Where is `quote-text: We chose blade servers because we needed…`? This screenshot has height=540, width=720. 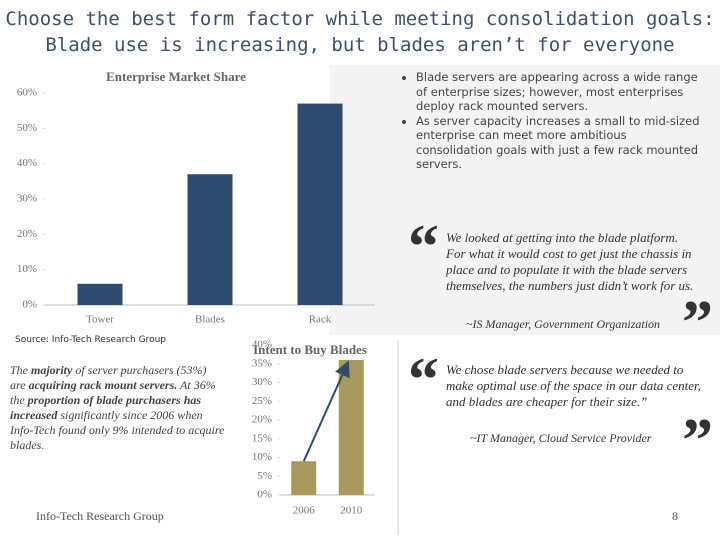
quote-text: We chose blade servers because we needed… is located at coordinates (573, 385).